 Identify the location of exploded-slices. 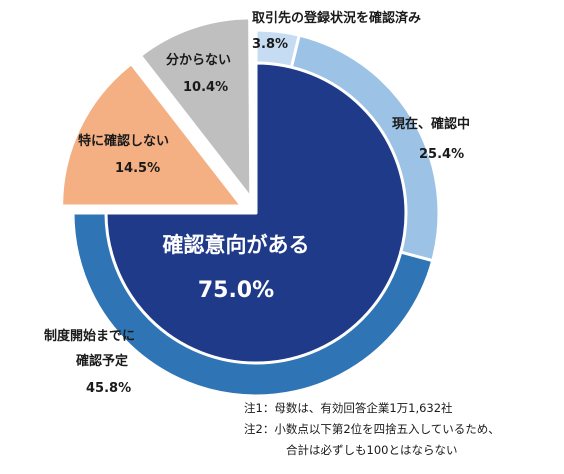
(156, 112).